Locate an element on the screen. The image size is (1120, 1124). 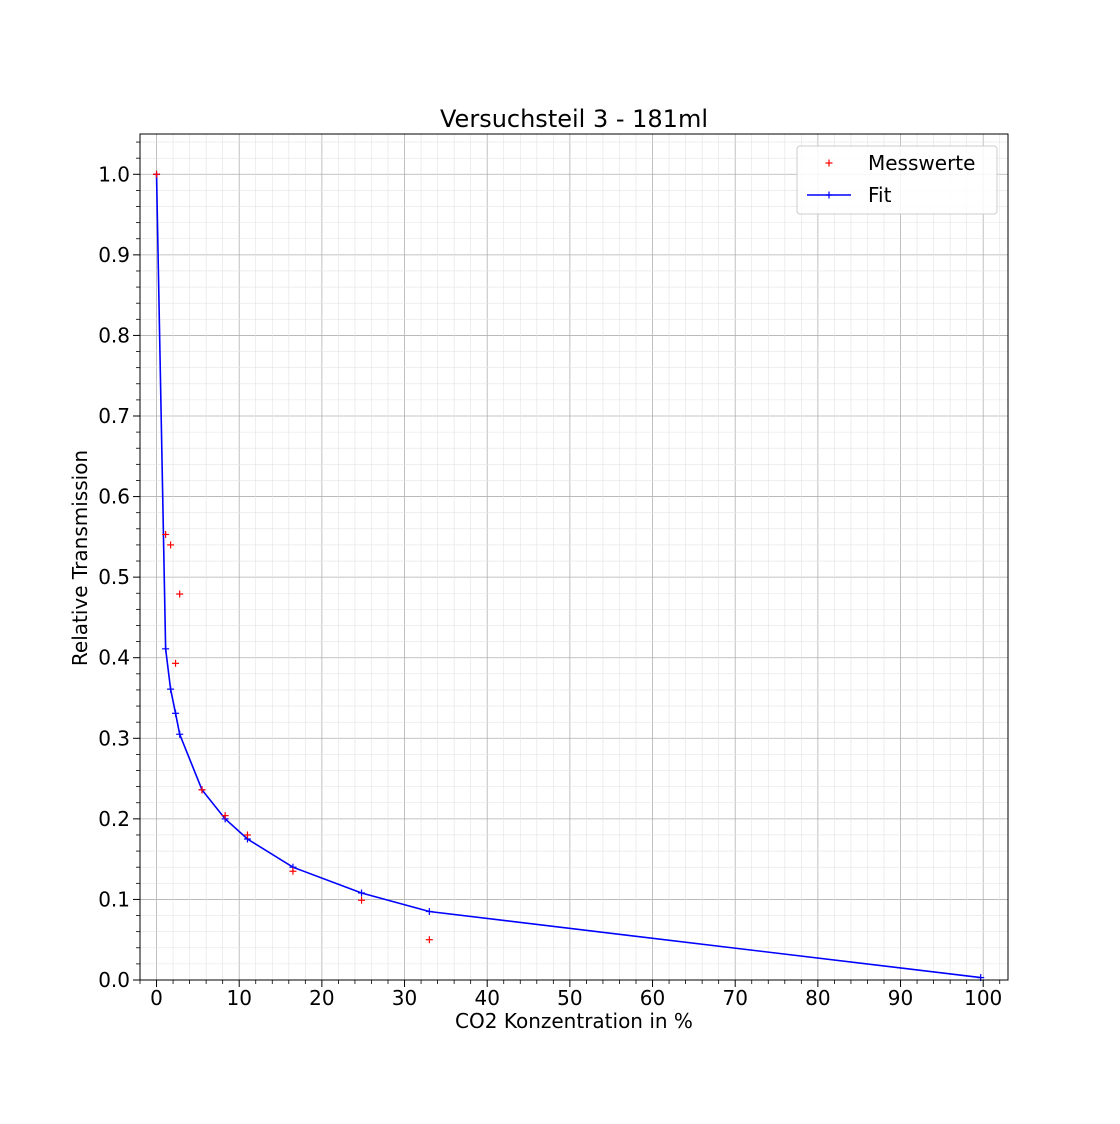
x-tick-label: 60 is located at coordinates (652, 998).